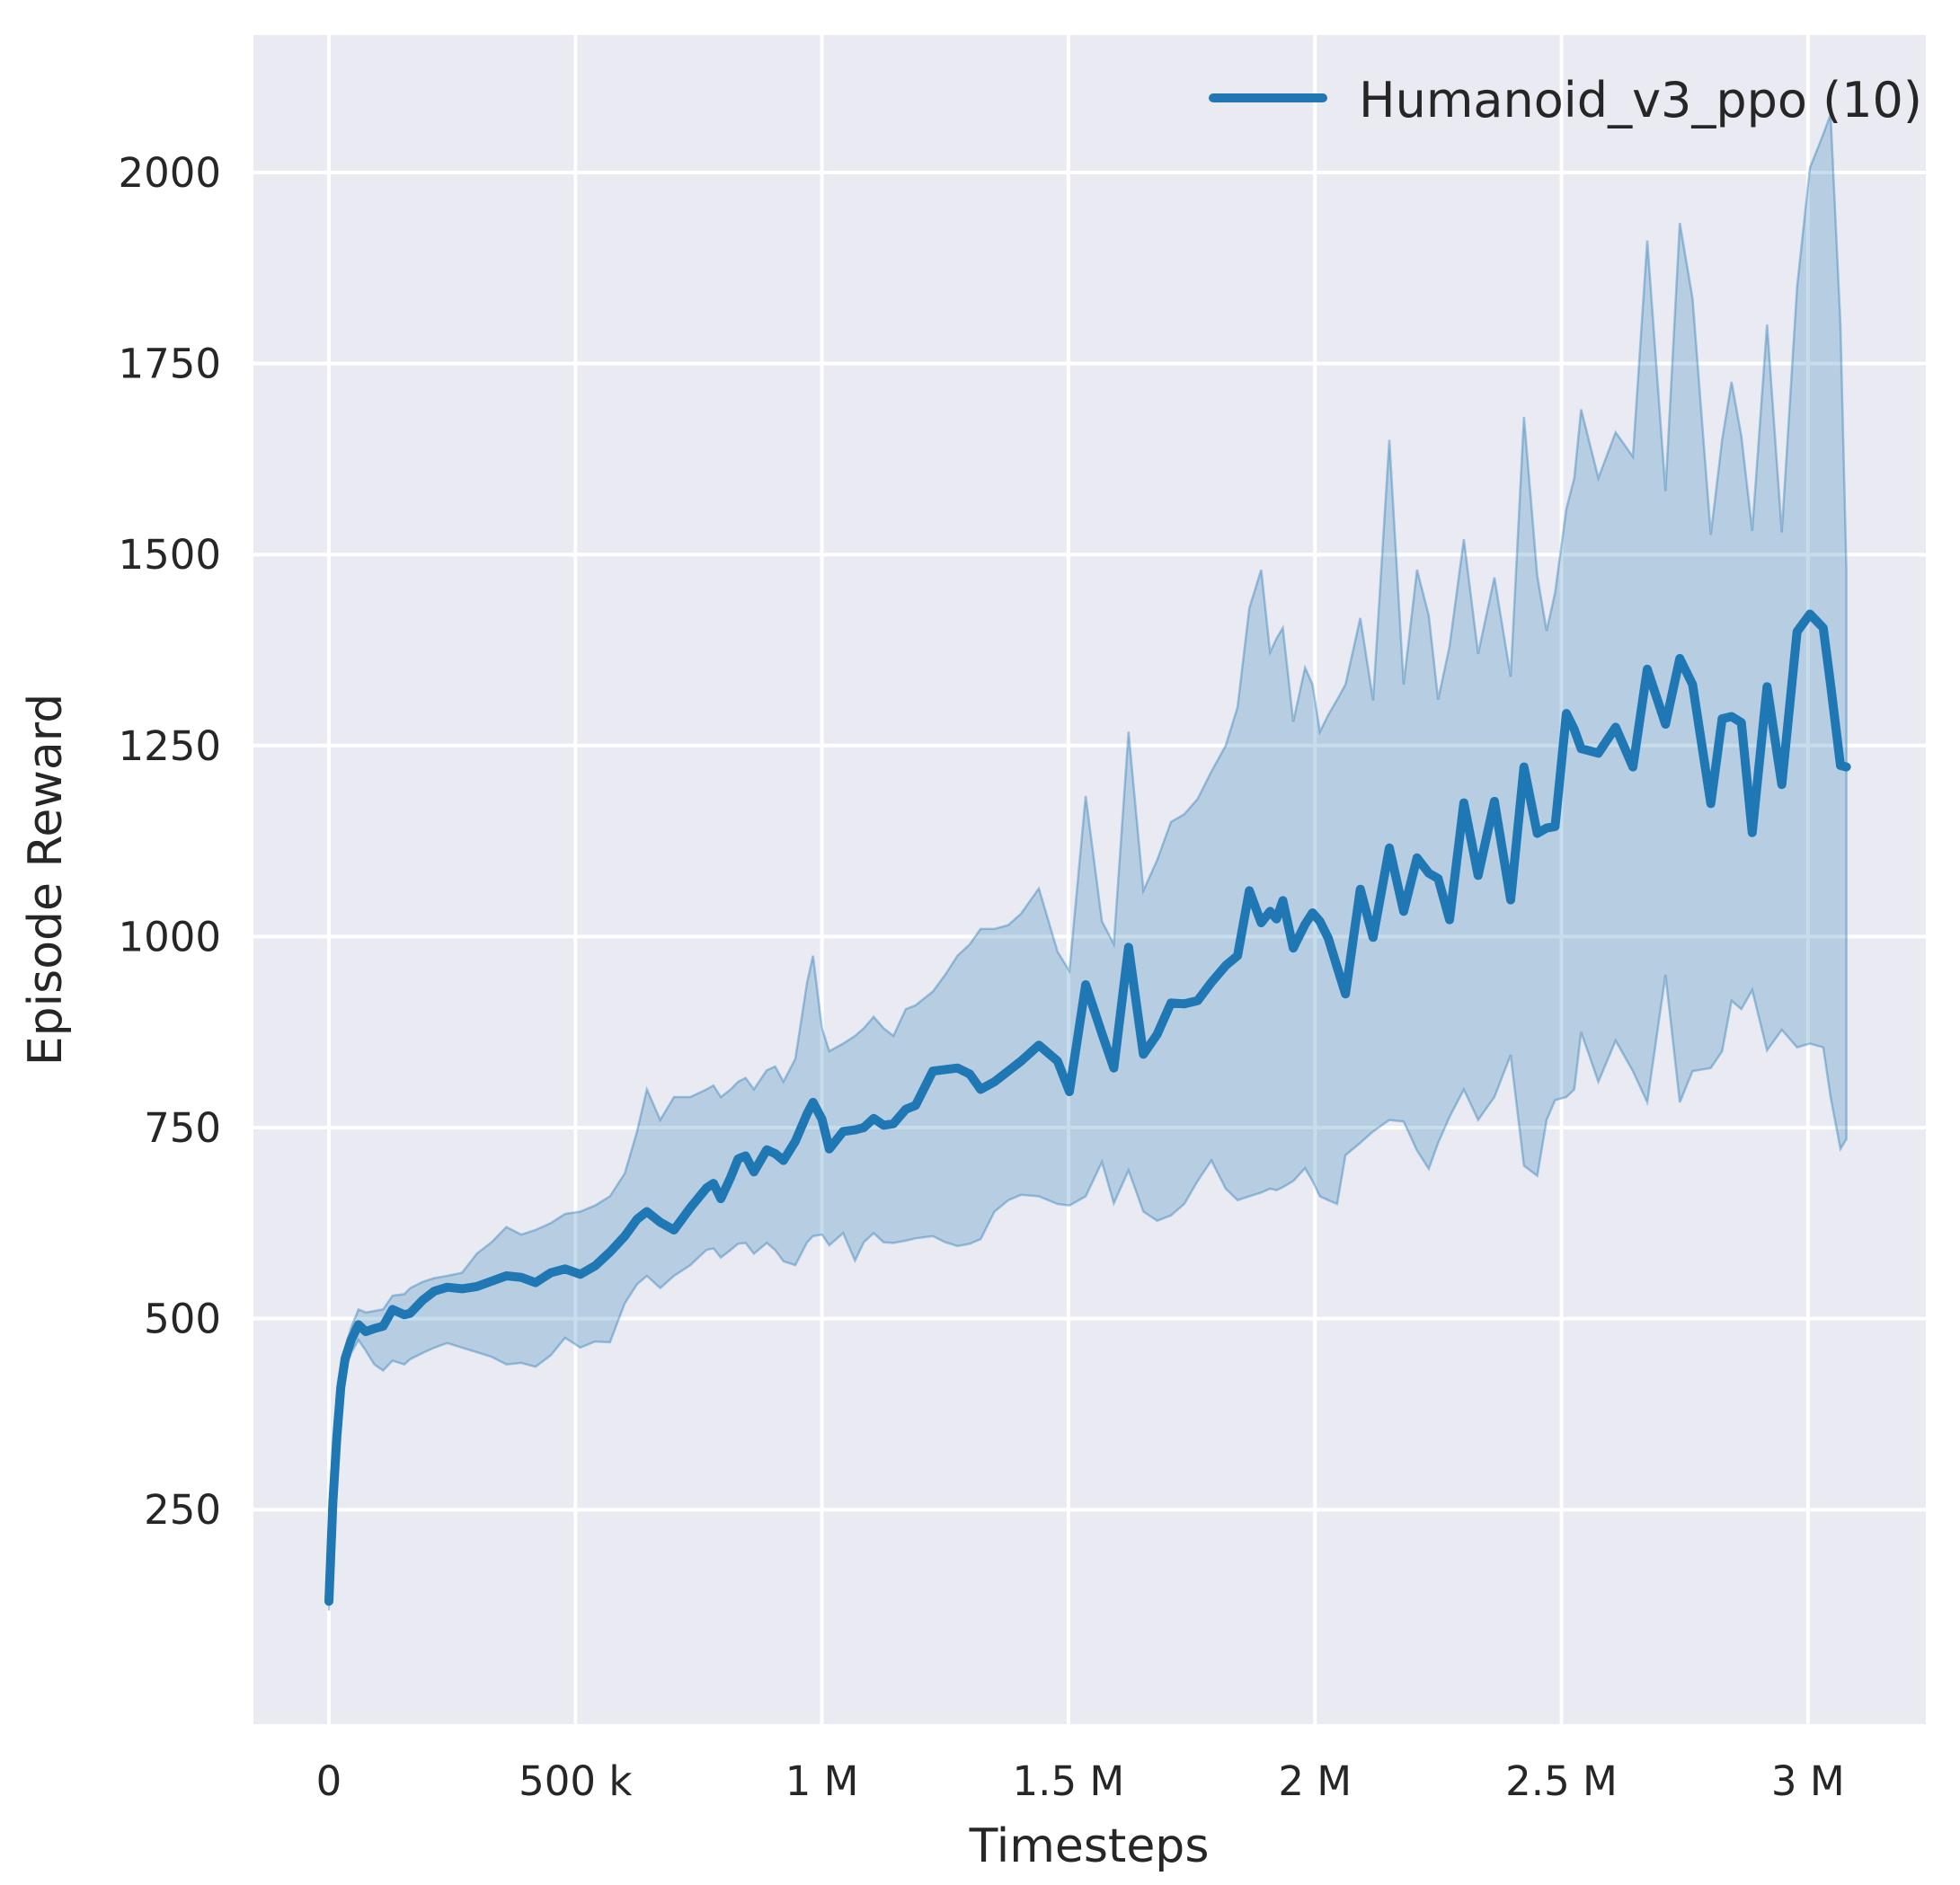 Image resolution: width=1960 pixels, height=1885 pixels. I want to click on legend-entry-label: Humanoid_v3_ppo (10), so click(1640, 100).